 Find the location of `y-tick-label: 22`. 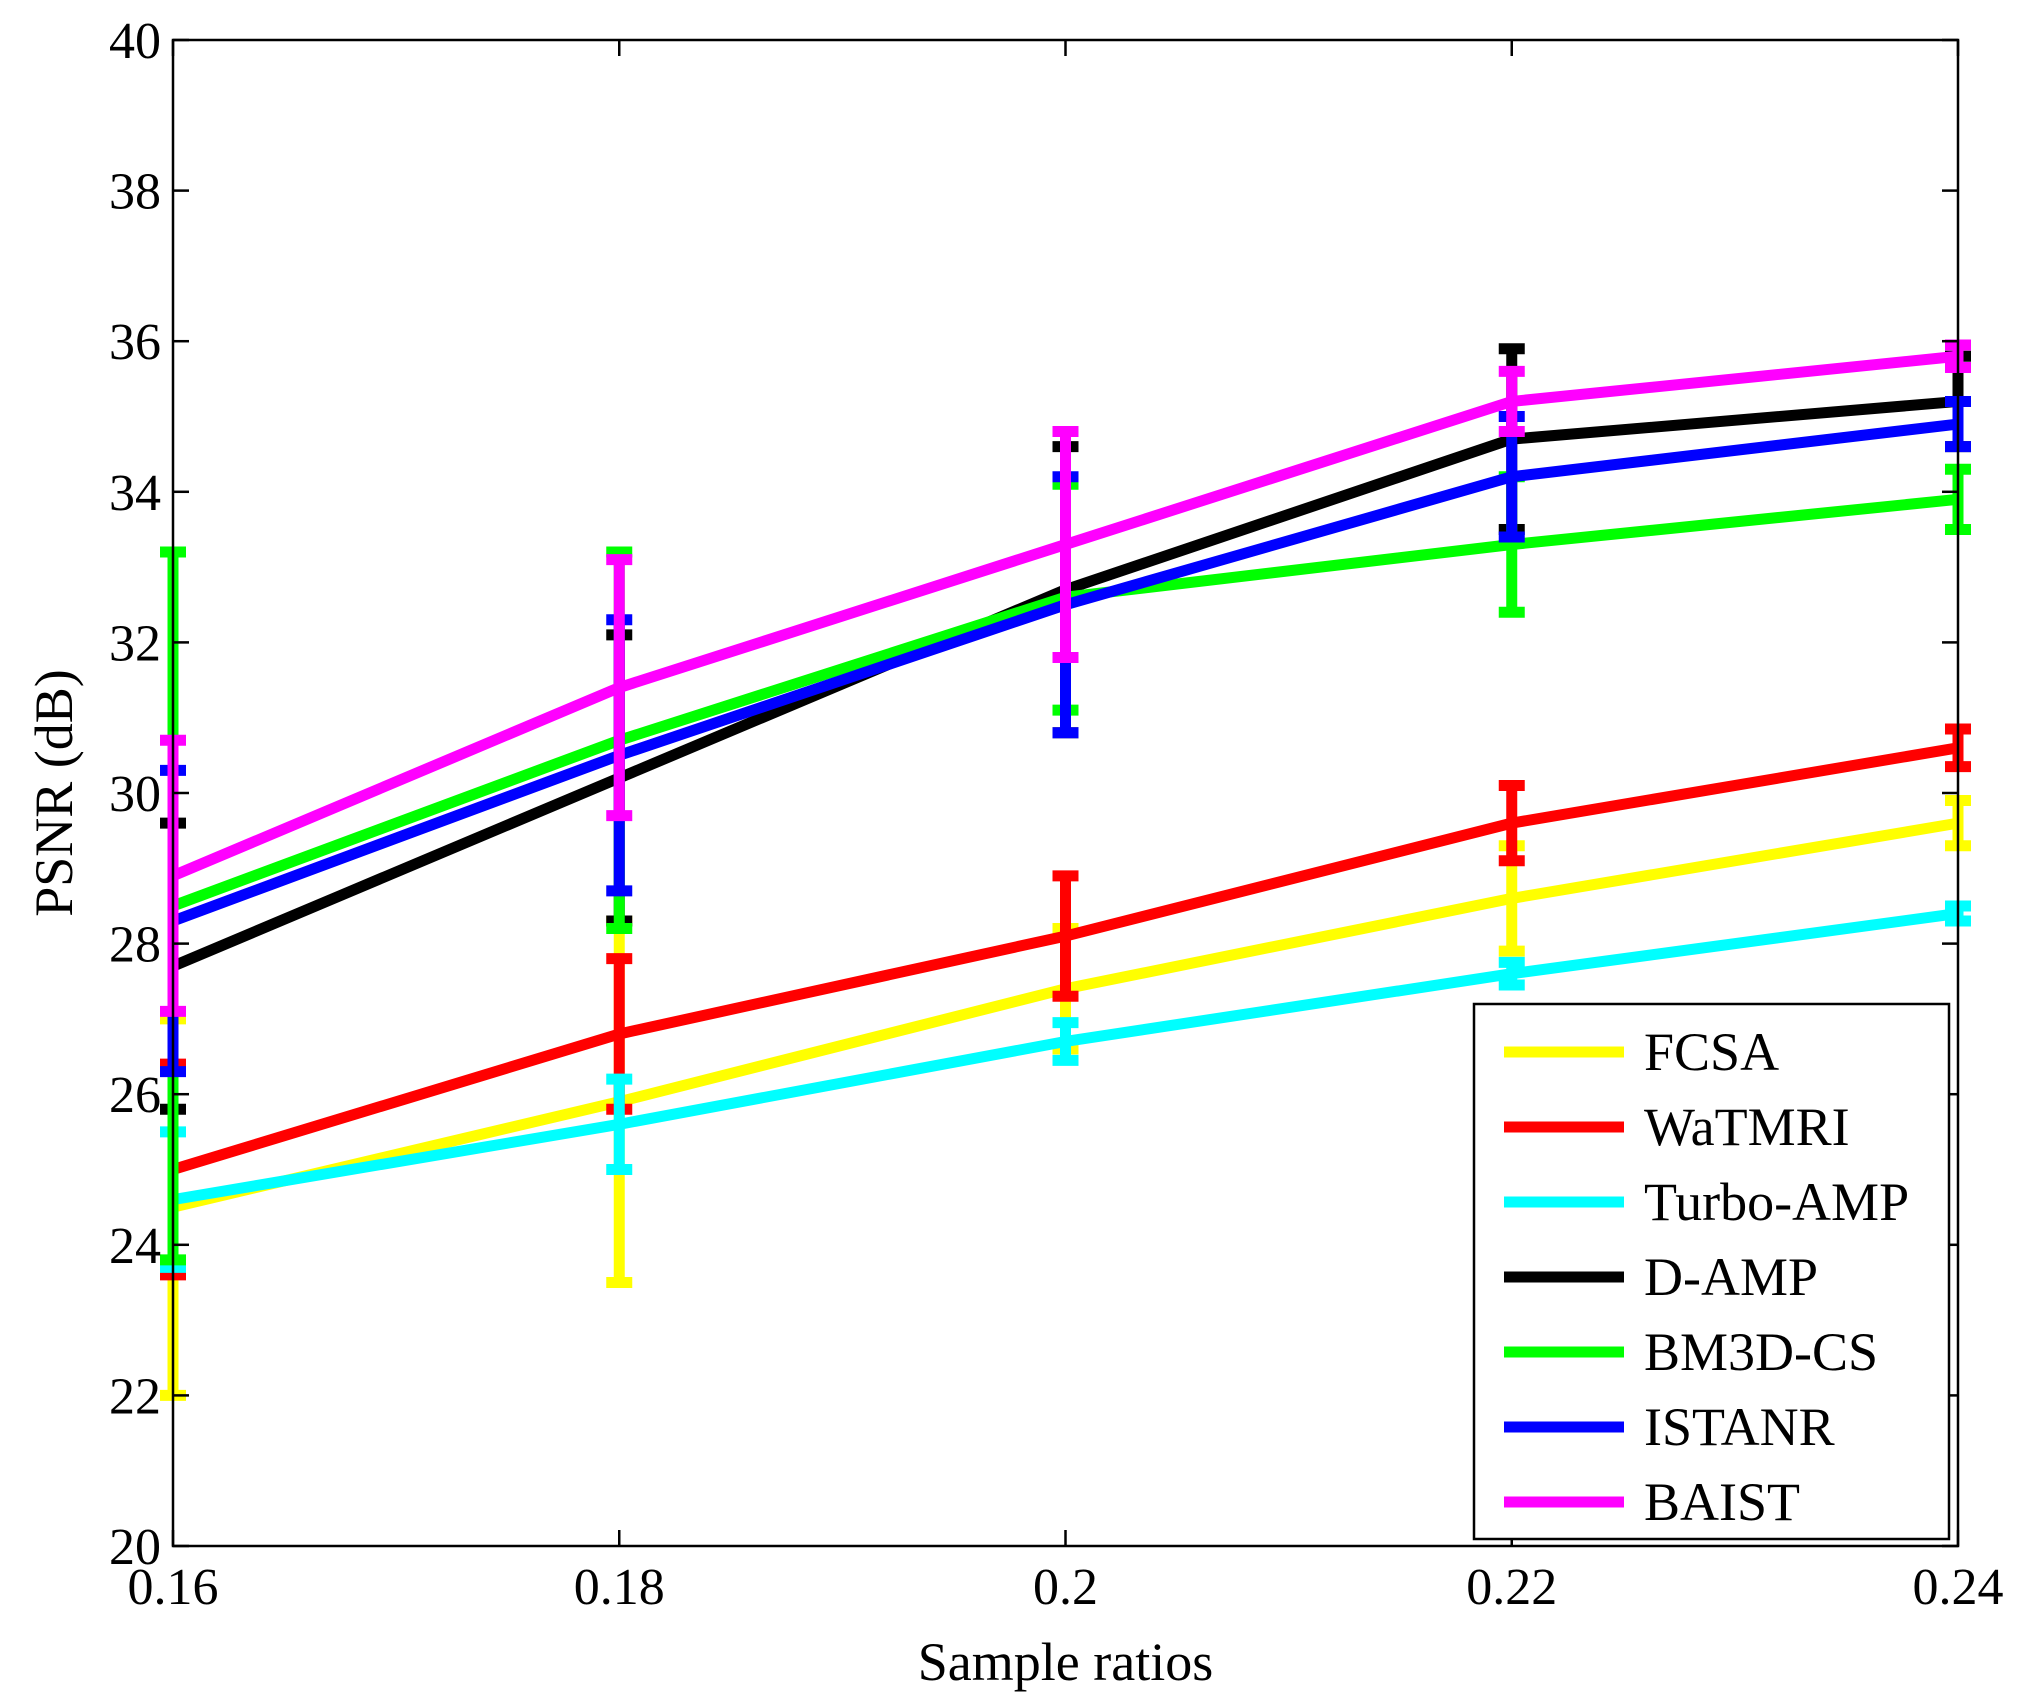

y-tick-label: 22 is located at coordinates (135, 1396).